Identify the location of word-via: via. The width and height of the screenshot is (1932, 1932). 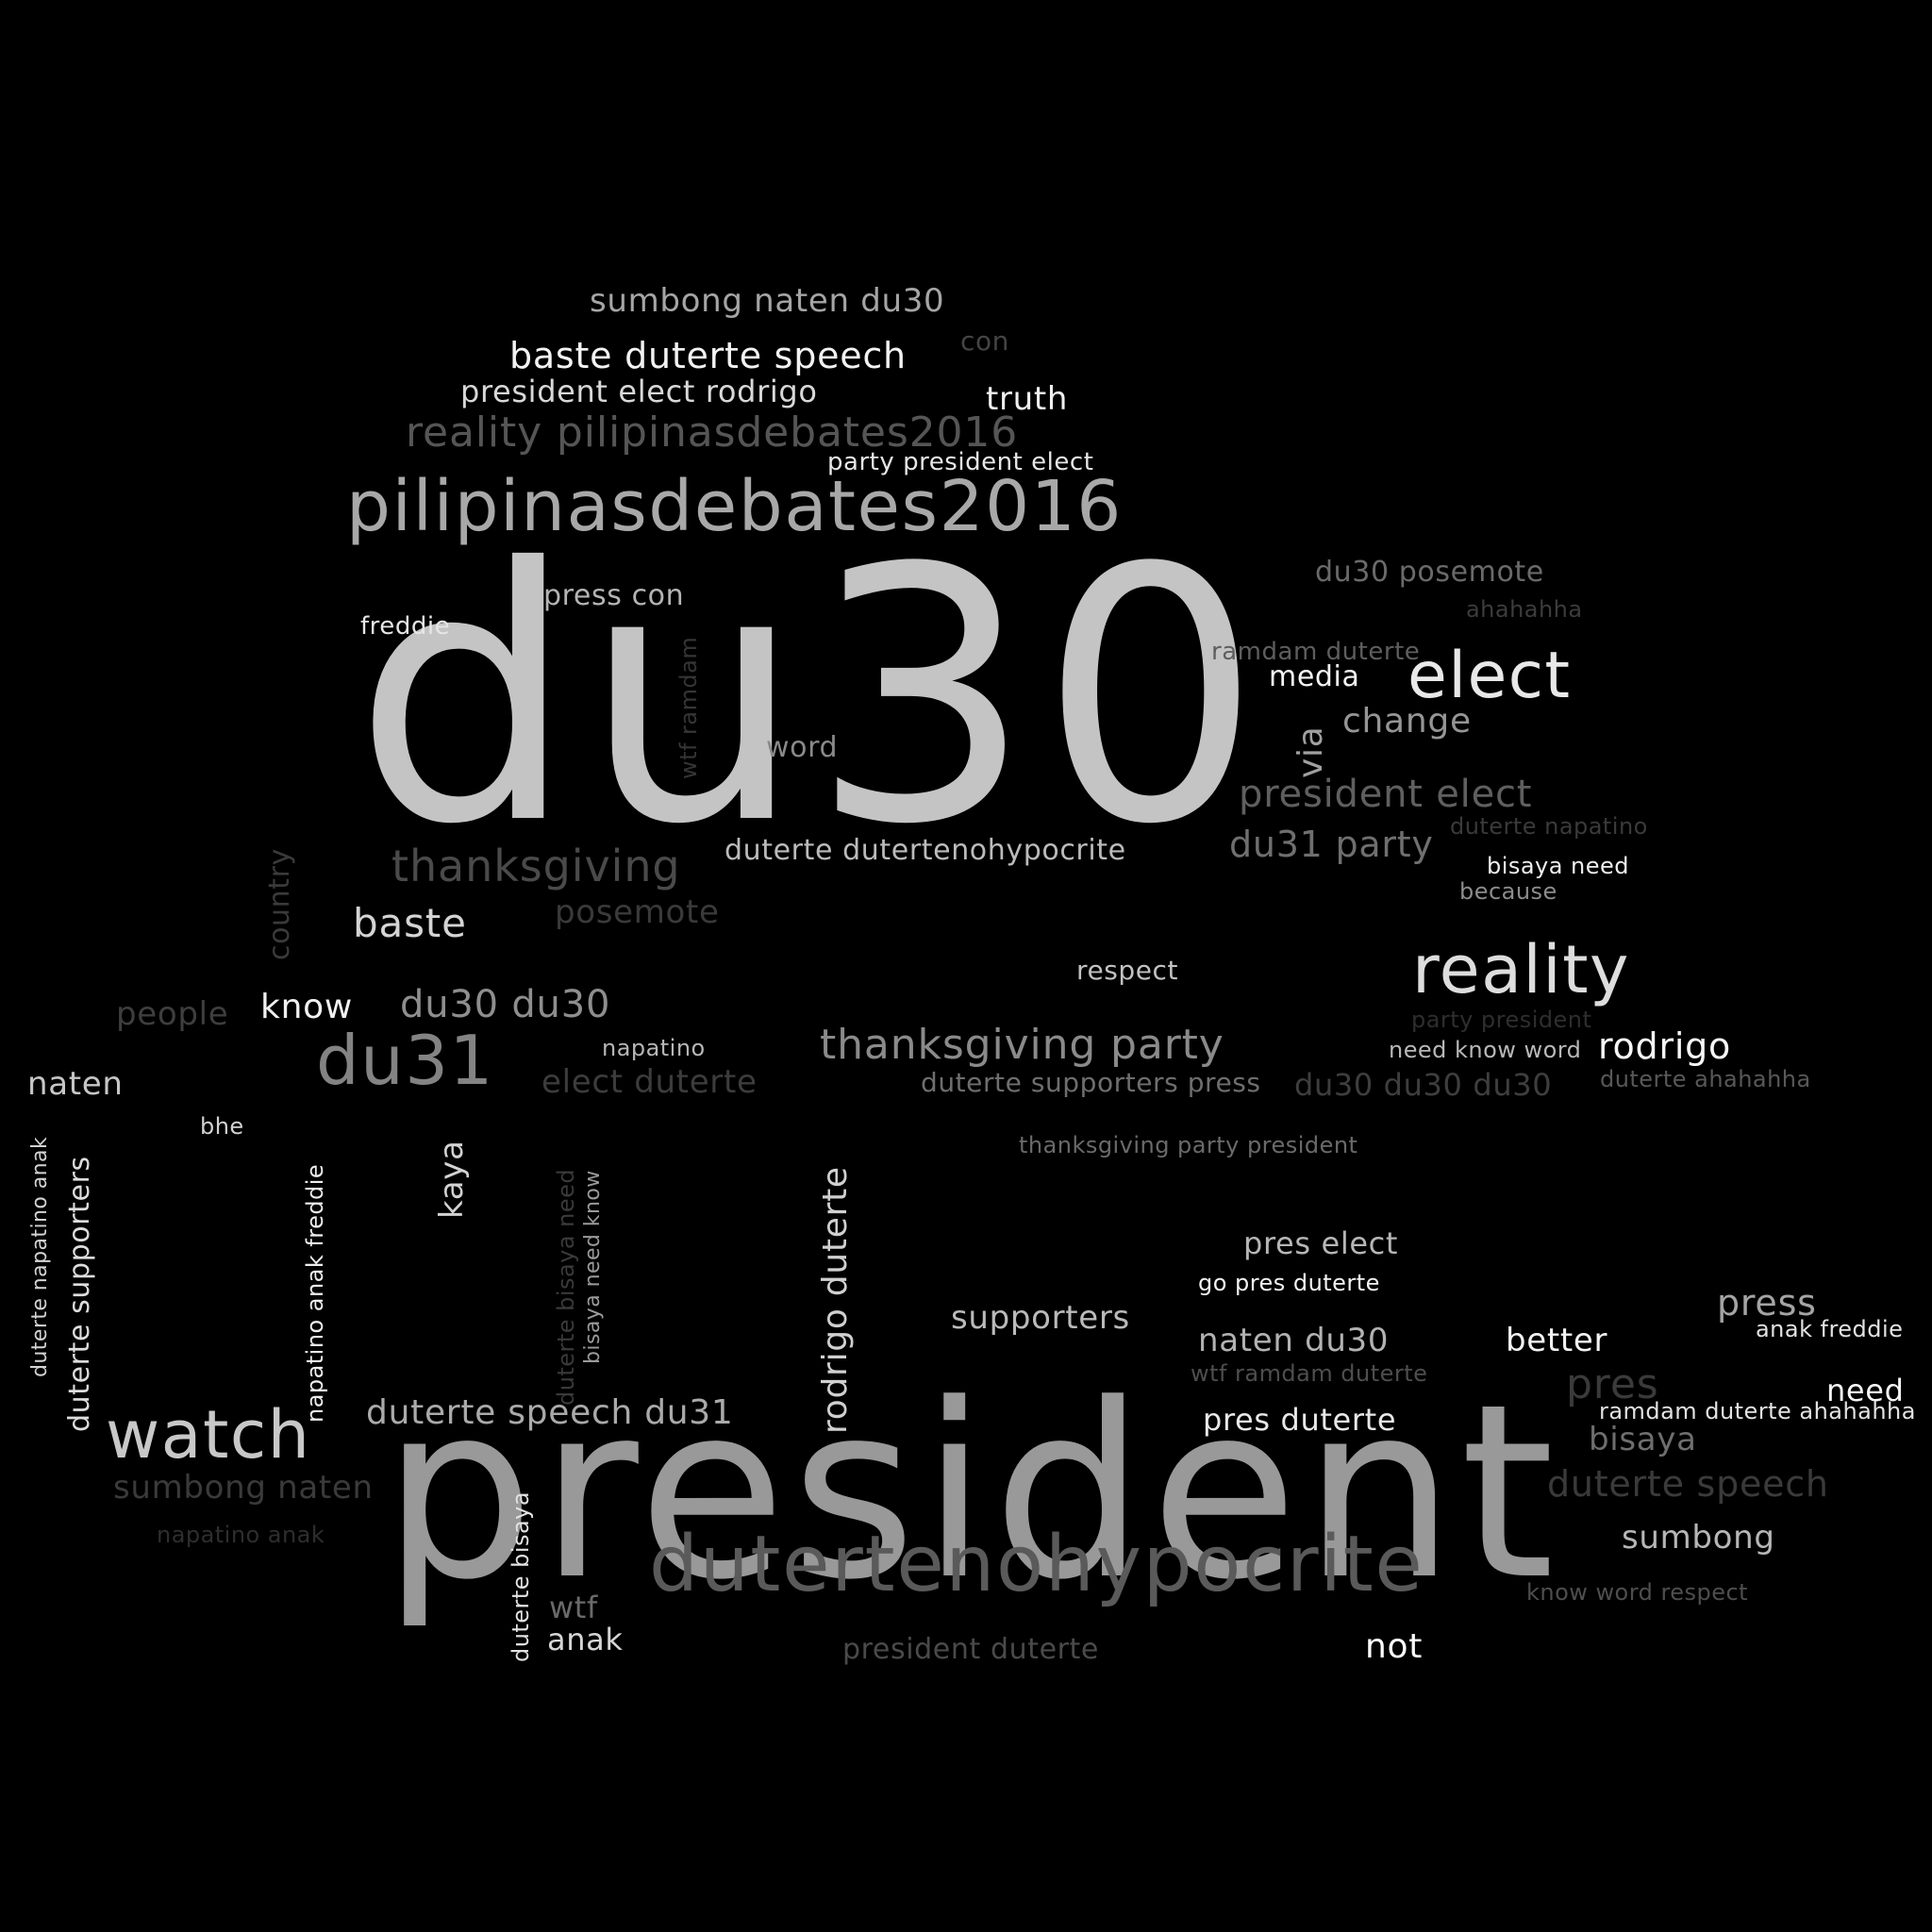
(1310, 752).